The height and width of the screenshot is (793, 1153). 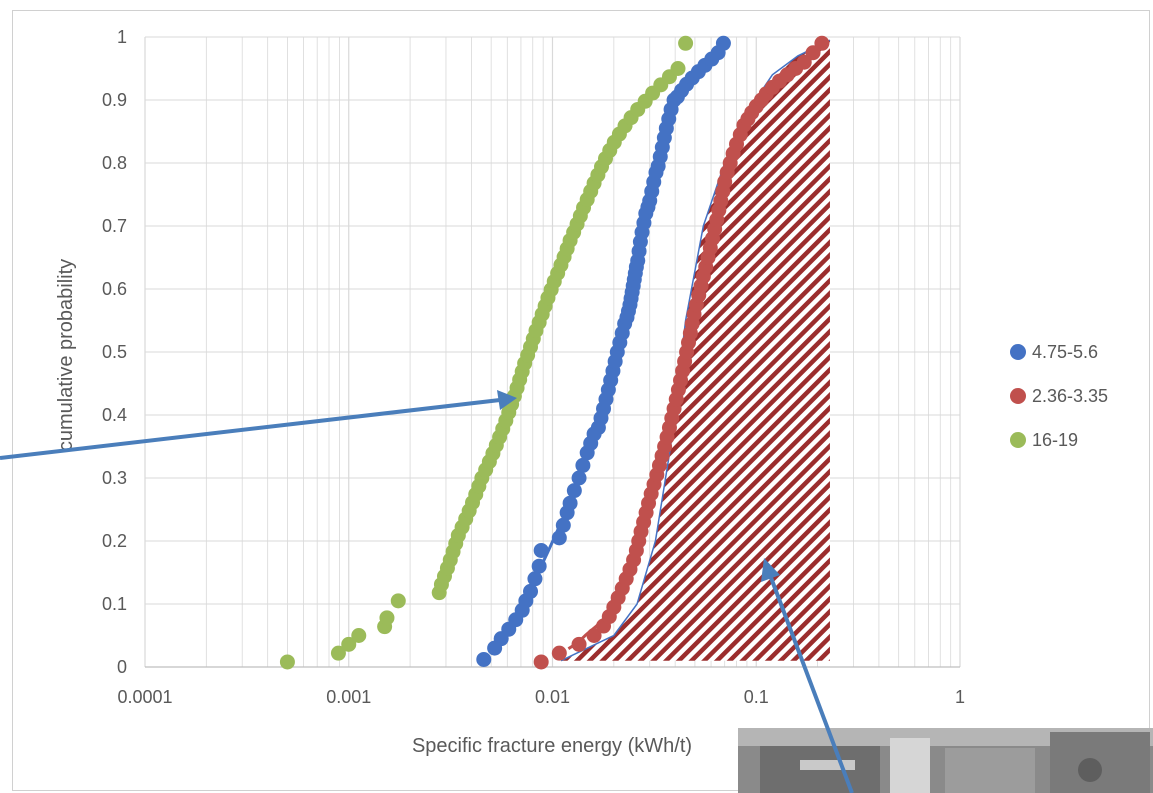 What do you see at coordinates (507, 400) in the screenshot?
I see `arrow-left-head` at bounding box center [507, 400].